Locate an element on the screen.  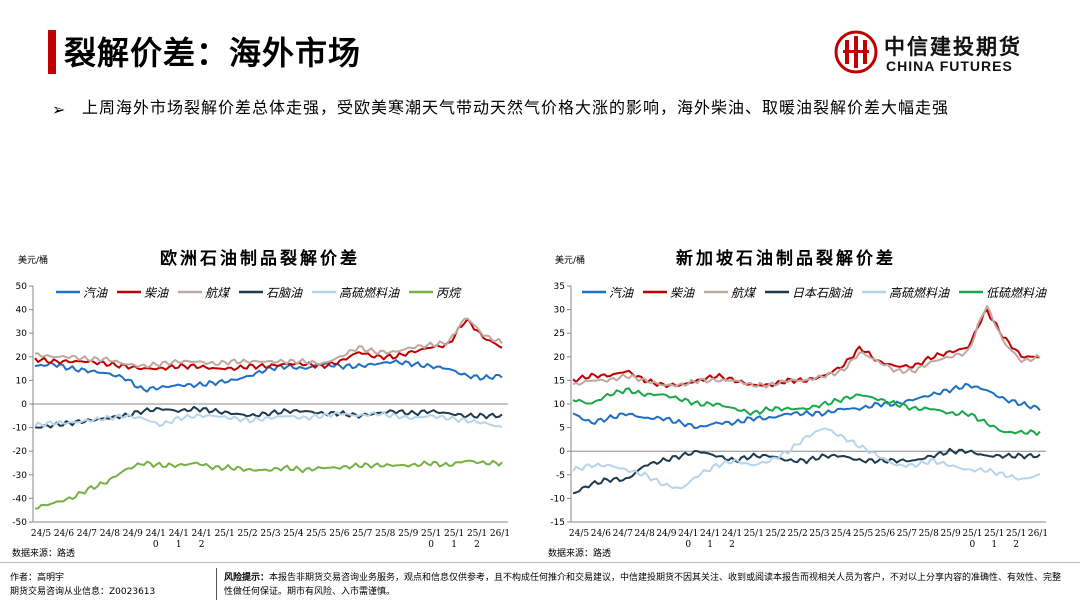
x-tick-label: 25/7 is located at coordinates (907, 534).